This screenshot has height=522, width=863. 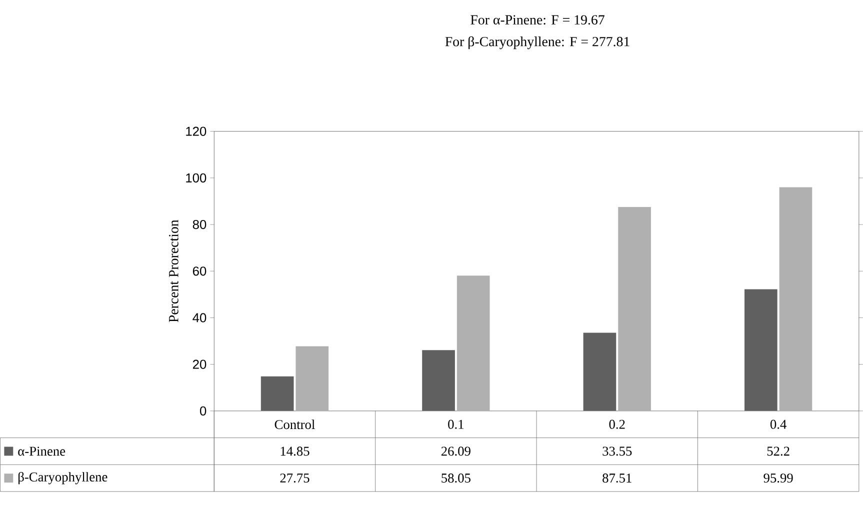 I want to click on y-tick-label: 60, so click(x=199, y=271).